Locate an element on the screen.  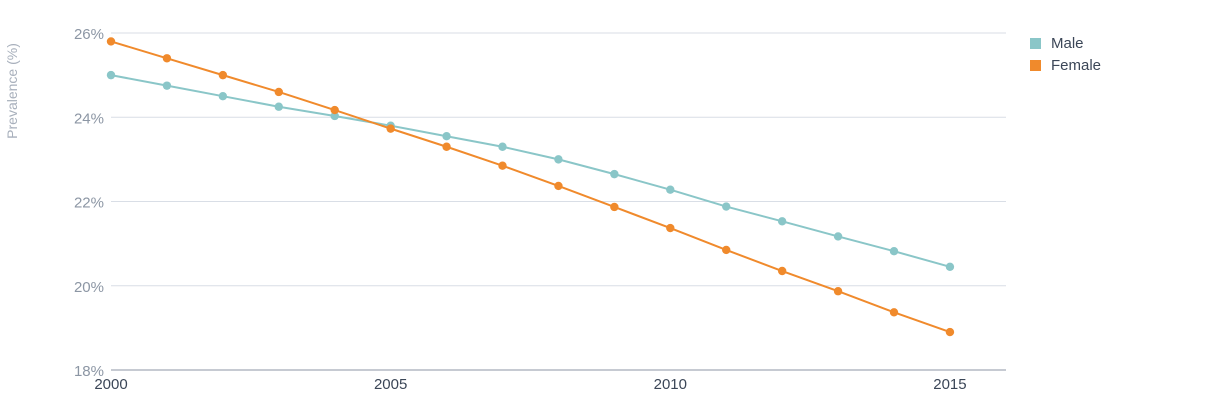
x-tick-label: 2000 is located at coordinates (110, 384).